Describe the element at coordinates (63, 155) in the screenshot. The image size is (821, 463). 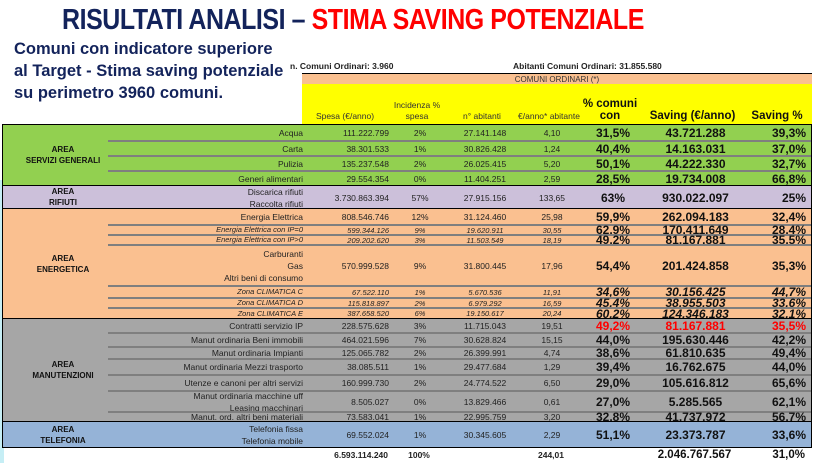
I see `area-label: AREA SERVIZI GENERALI` at that location.